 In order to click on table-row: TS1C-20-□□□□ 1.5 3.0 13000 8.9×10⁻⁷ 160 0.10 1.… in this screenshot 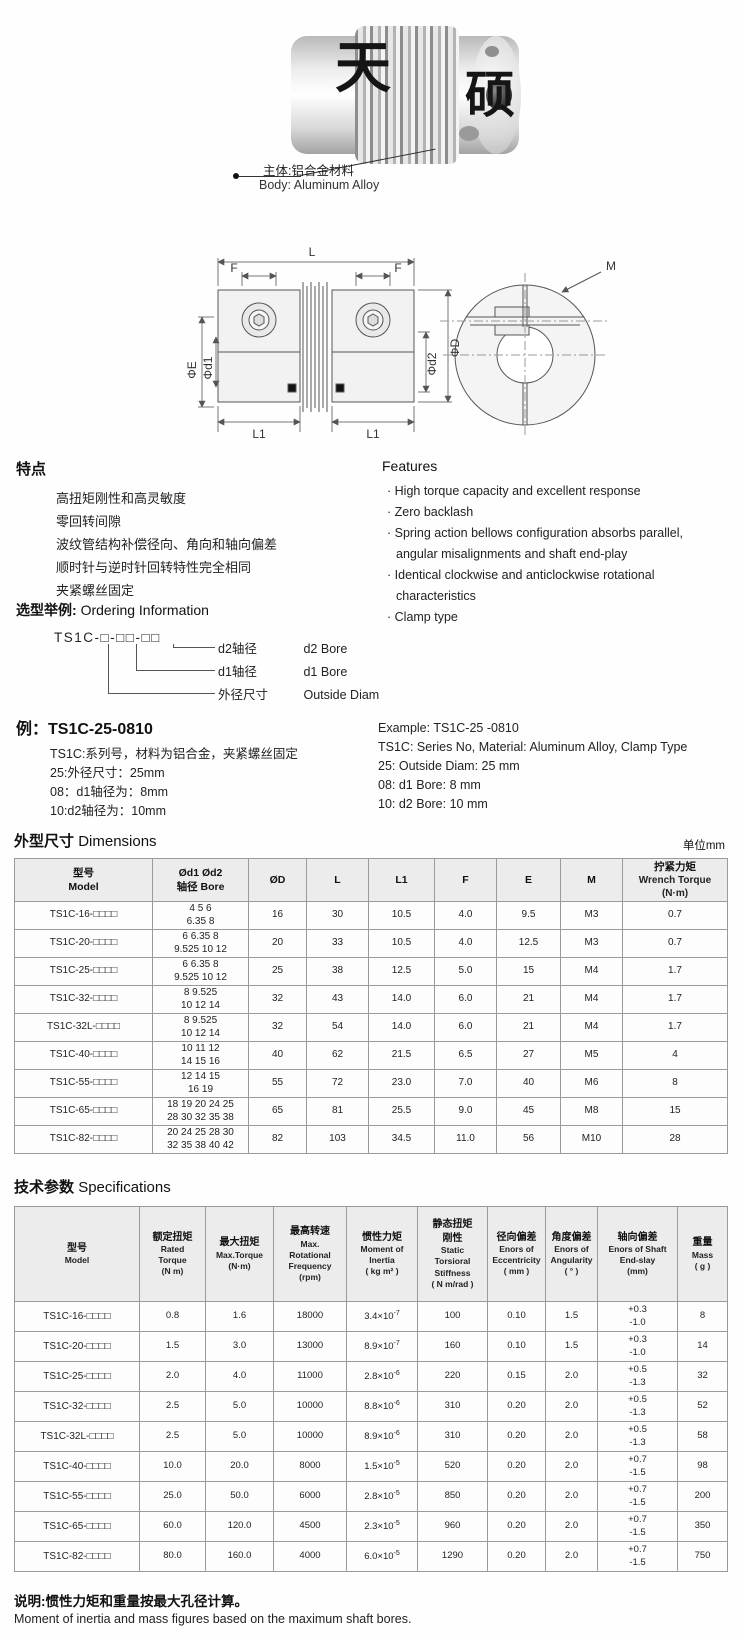, I will do `click(371, 1346)`.